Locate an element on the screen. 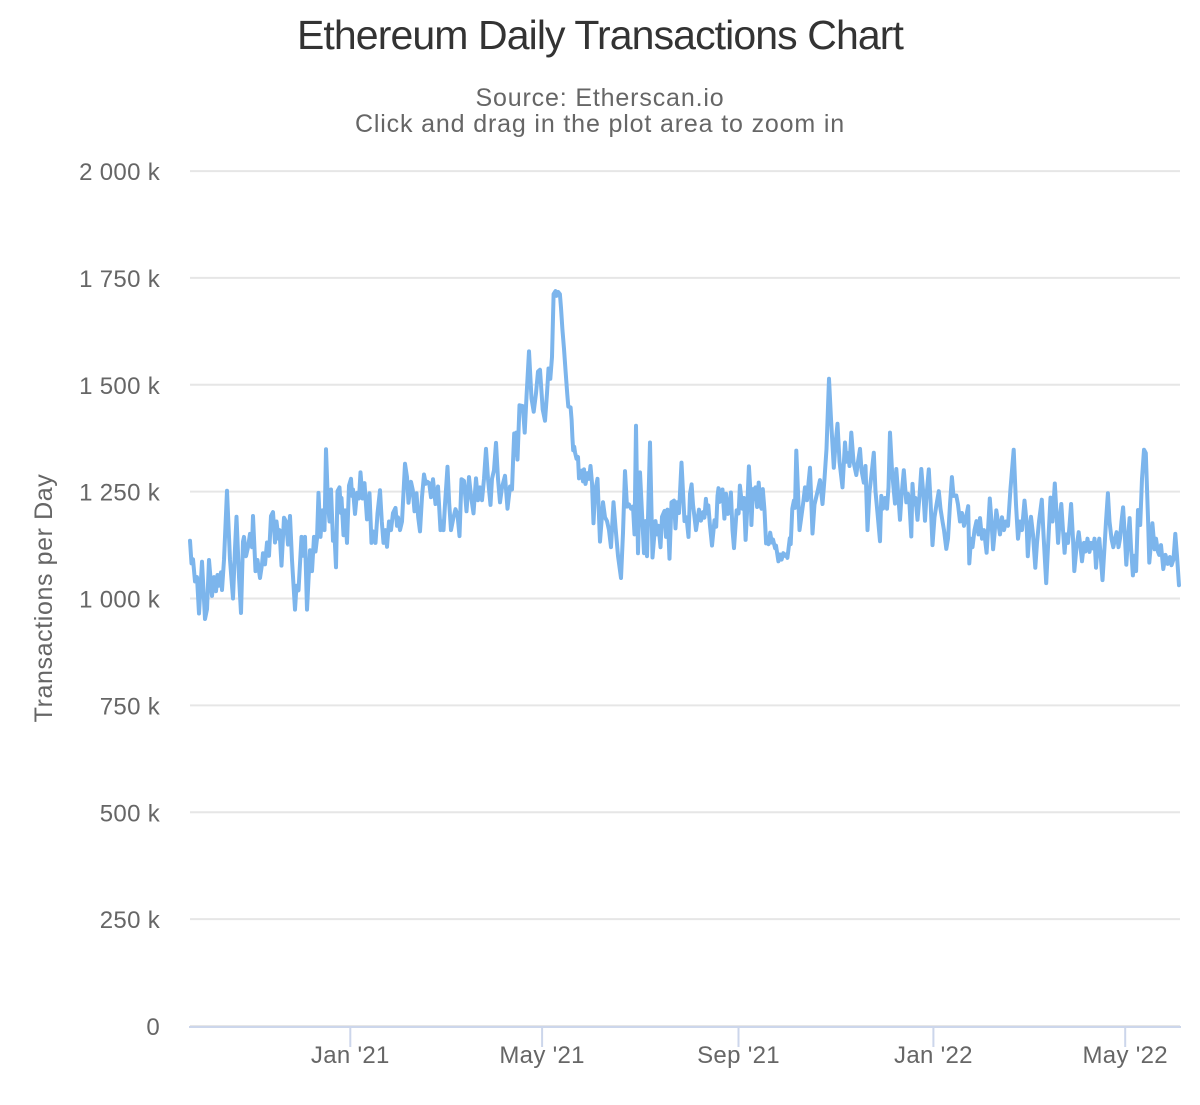  svg-text: 1 750 k is located at coordinates (120, 279).